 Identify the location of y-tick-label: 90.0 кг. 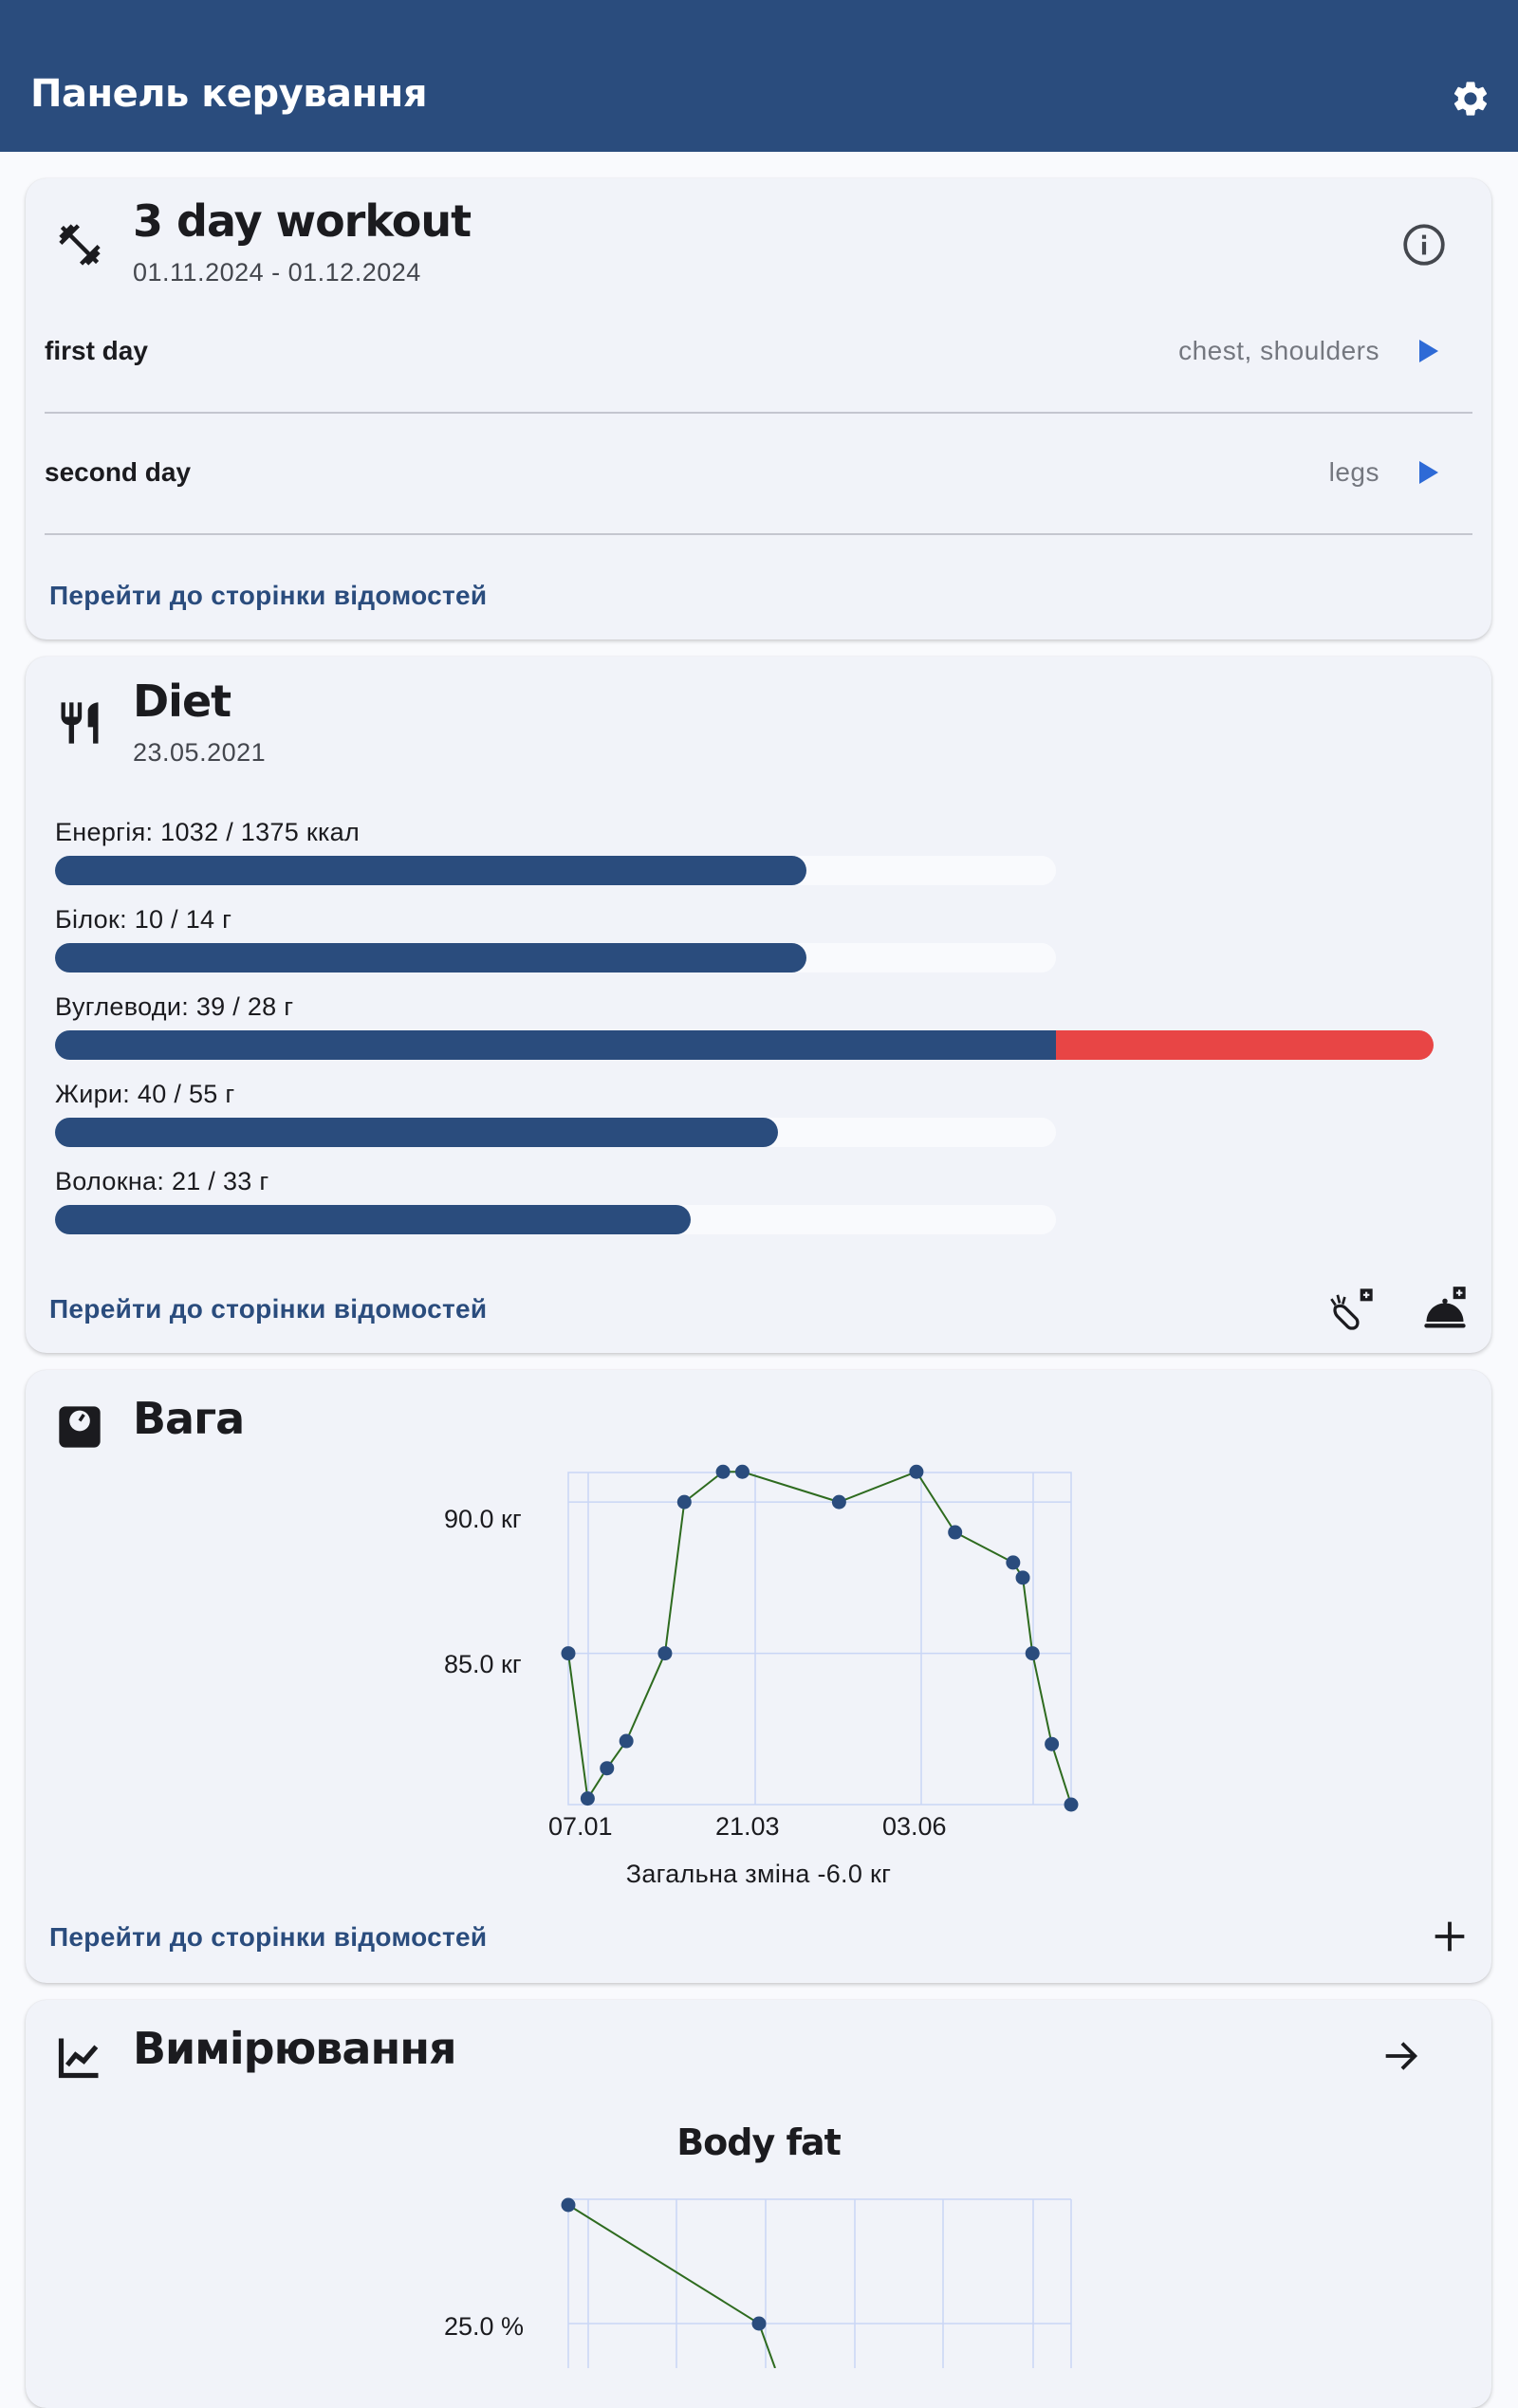
(483, 1519).